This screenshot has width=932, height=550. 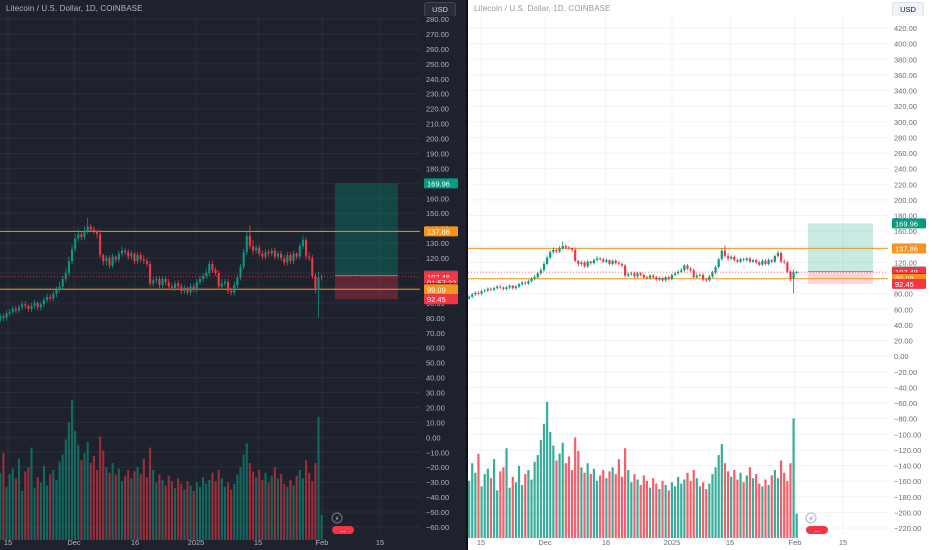 What do you see at coordinates (435, 422) in the screenshot?
I see `y-tick-label: 10.00` at bounding box center [435, 422].